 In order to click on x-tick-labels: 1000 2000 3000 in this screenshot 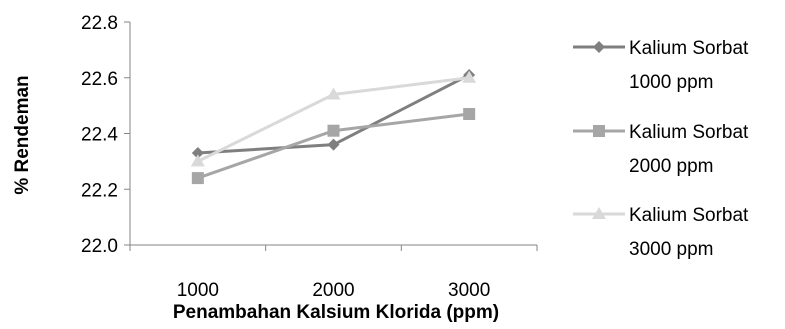, I will do `click(334, 290)`.